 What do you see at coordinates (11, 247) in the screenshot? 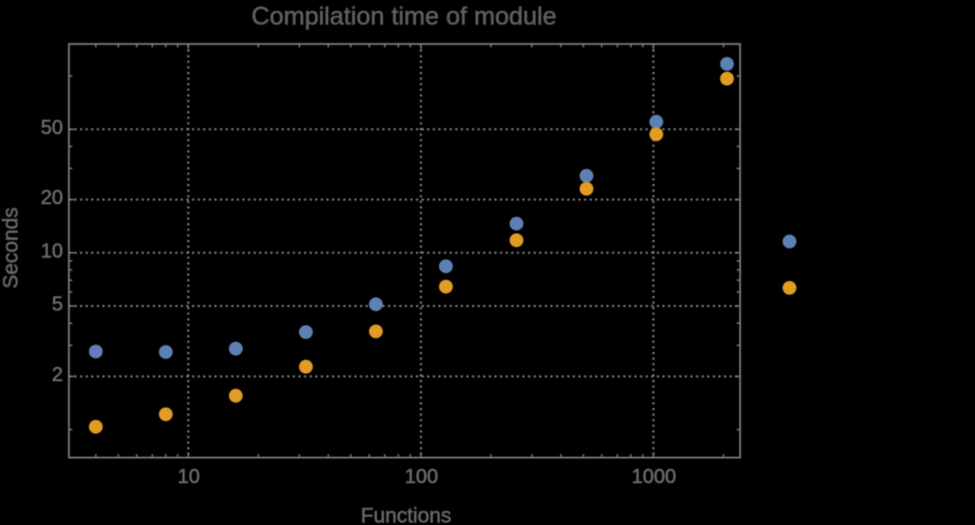
I see `svg-text: Seconds` at bounding box center [11, 247].